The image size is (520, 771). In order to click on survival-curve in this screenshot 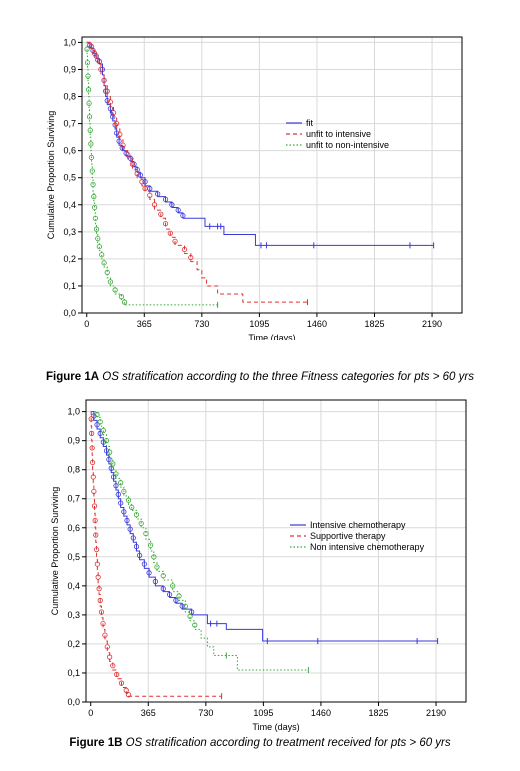, I will do `click(197, 172)`.